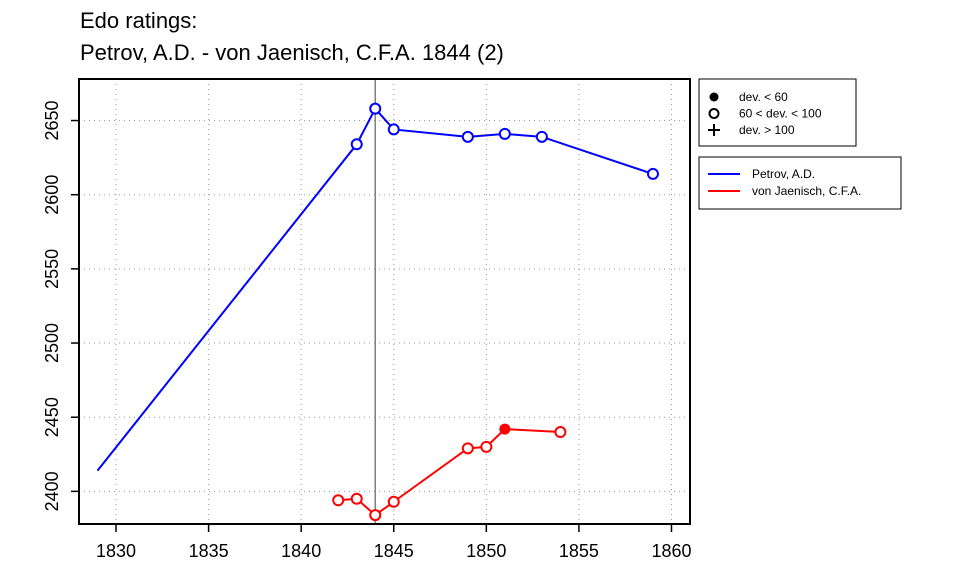  What do you see at coordinates (800, 183) in the screenshot?
I see `series-legend-box` at bounding box center [800, 183].